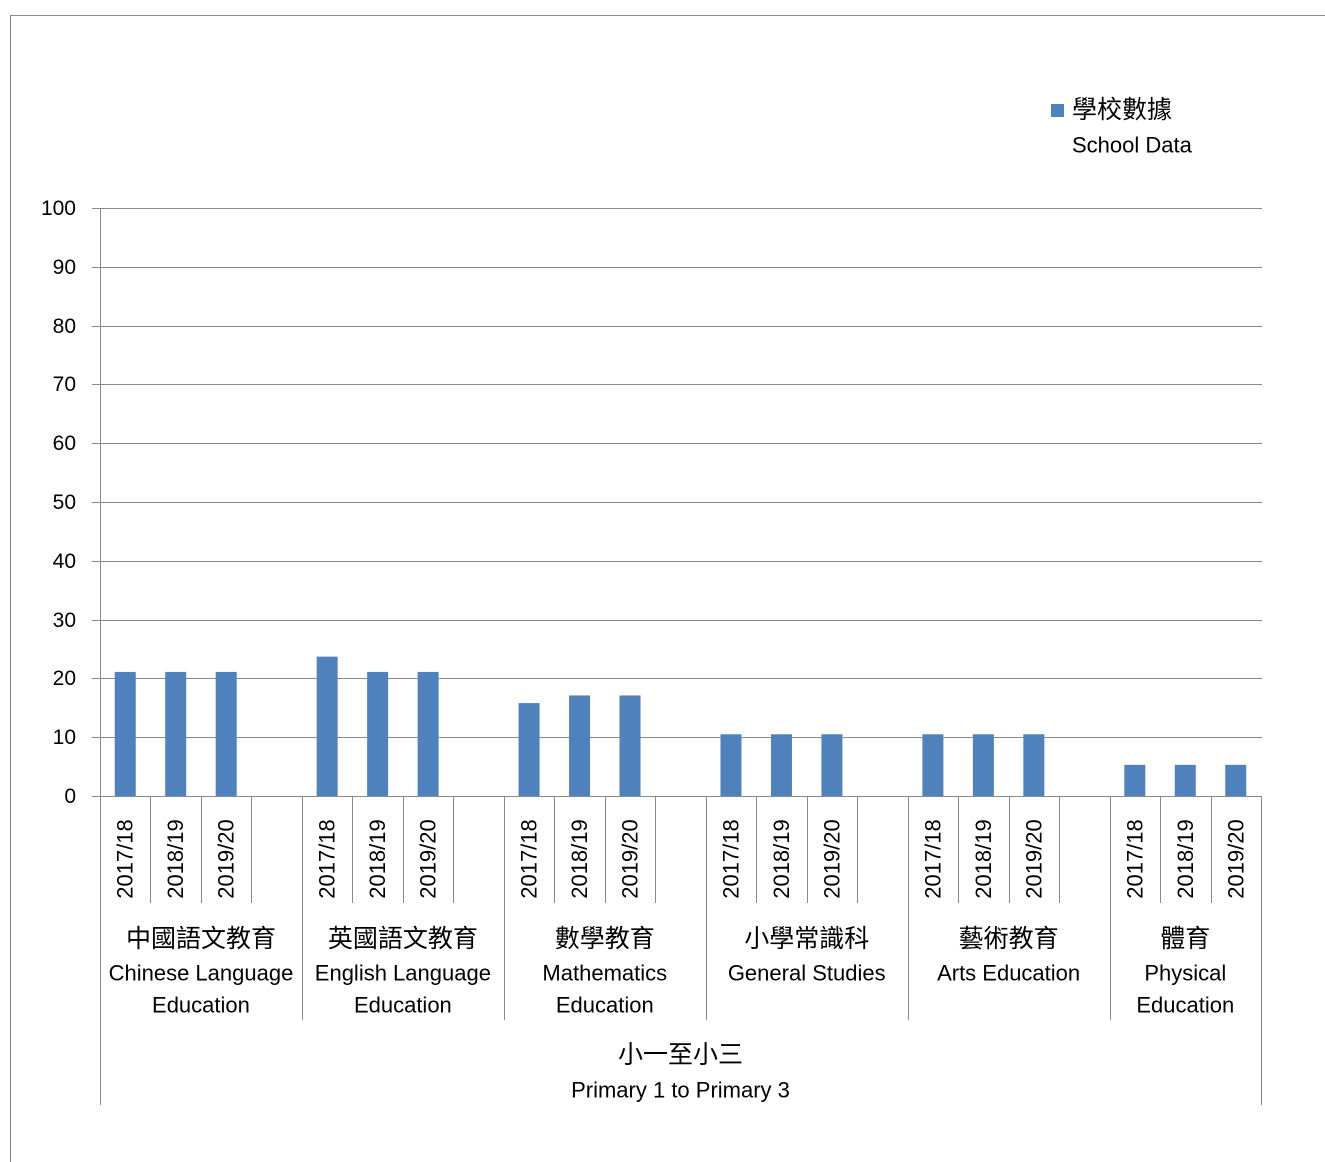 The height and width of the screenshot is (1162, 1325). What do you see at coordinates (605, 939) in the screenshot?
I see `group-label-zh: 數學教育` at bounding box center [605, 939].